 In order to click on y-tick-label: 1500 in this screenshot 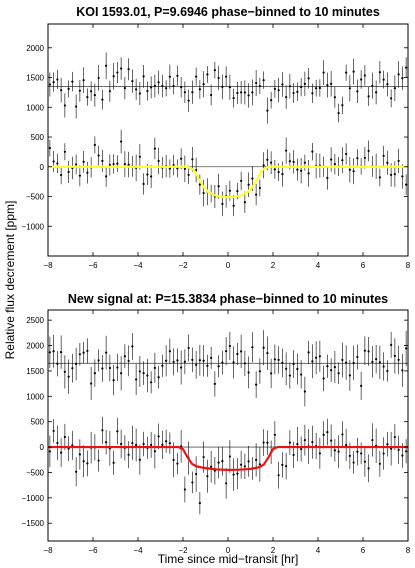, I will do `click(35, 78)`.